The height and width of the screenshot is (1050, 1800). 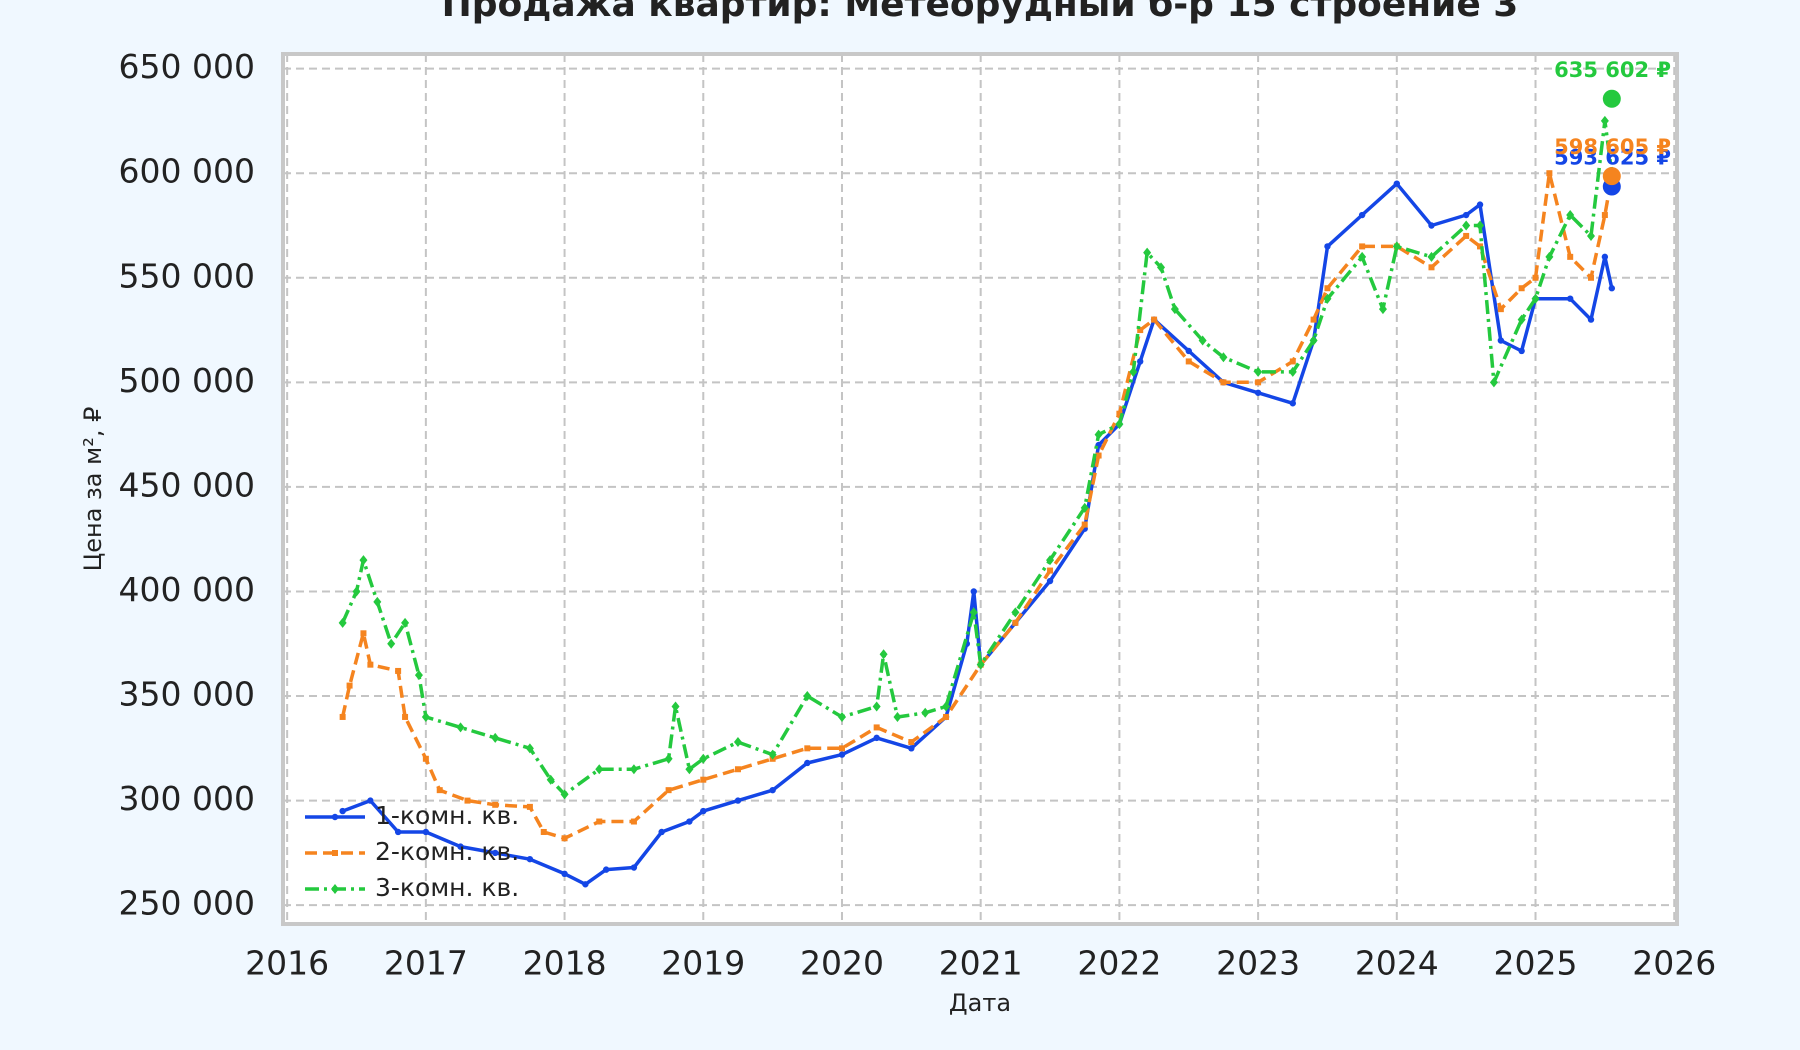 What do you see at coordinates (187, 275) in the screenshot?
I see `y-tick-label: 550 000` at bounding box center [187, 275].